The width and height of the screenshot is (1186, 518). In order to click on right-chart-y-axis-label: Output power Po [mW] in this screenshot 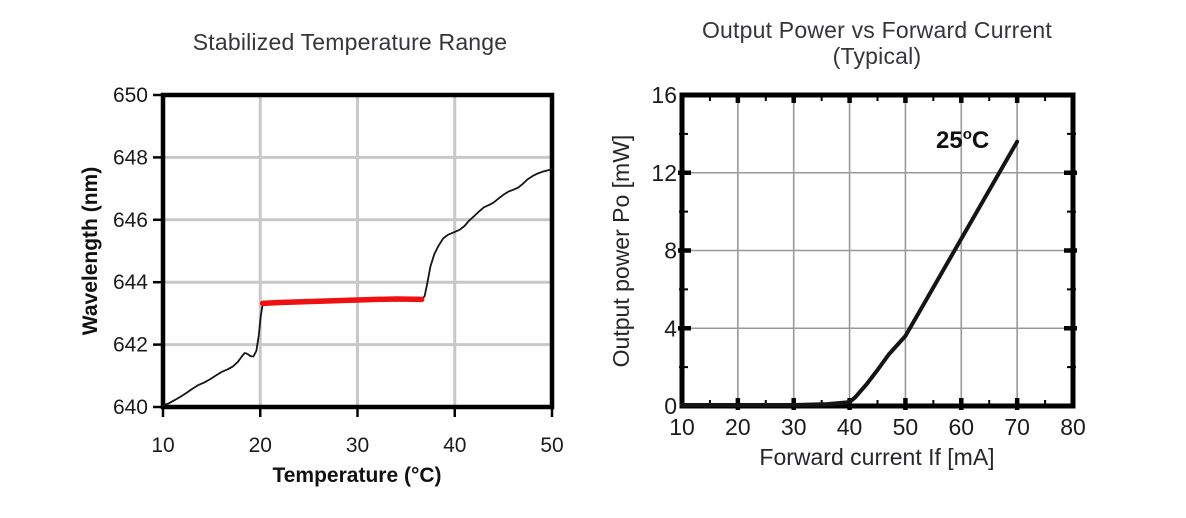, I will do `click(621, 251)`.